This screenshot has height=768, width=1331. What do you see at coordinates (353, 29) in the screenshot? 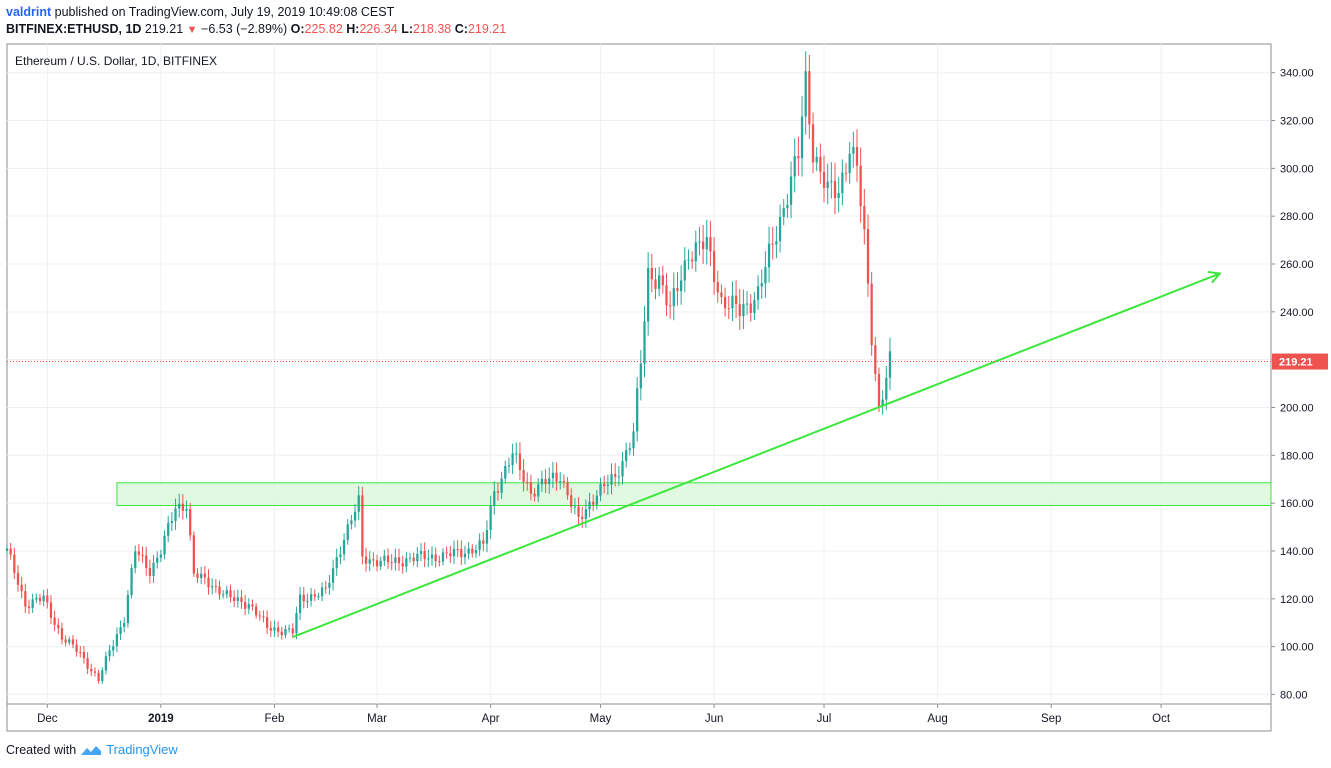
I see `high-label: H:` at bounding box center [353, 29].